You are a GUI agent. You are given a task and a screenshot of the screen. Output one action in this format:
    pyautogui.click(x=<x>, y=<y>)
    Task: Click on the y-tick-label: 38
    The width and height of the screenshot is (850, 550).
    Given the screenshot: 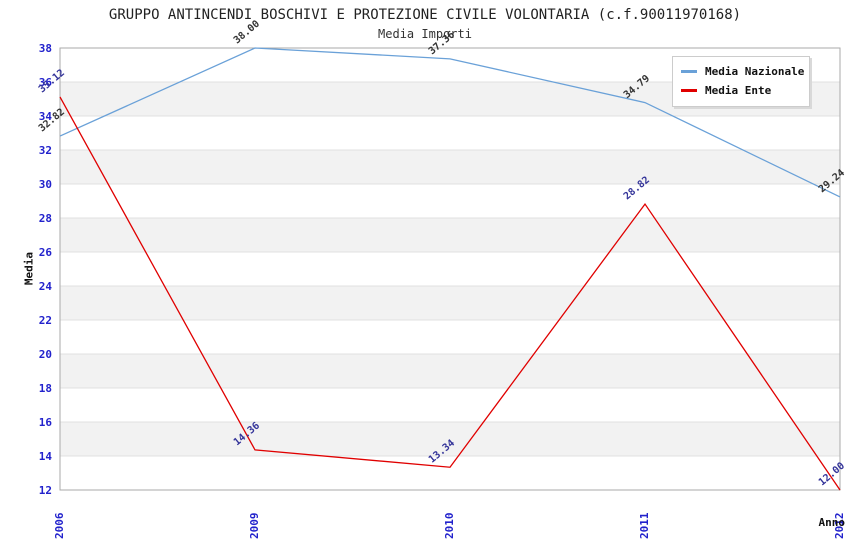 What is the action you would take?
    pyautogui.click(x=45, y=48)
    